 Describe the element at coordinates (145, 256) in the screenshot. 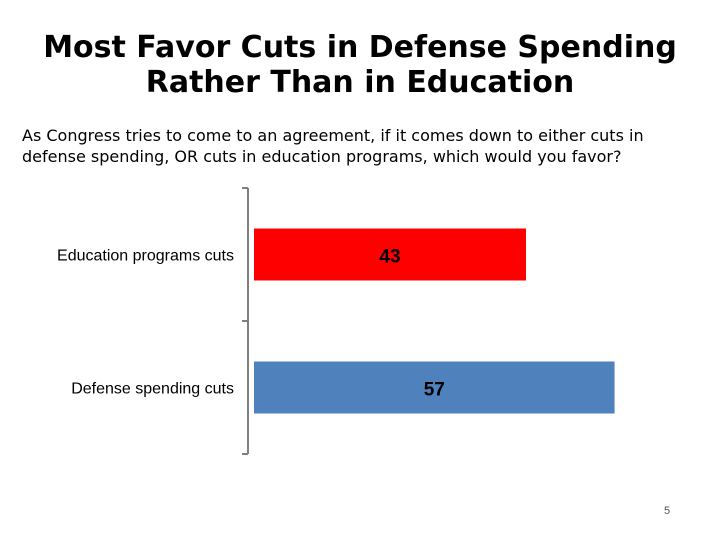

I see `category-label-0: Education programs cuts` at that location.